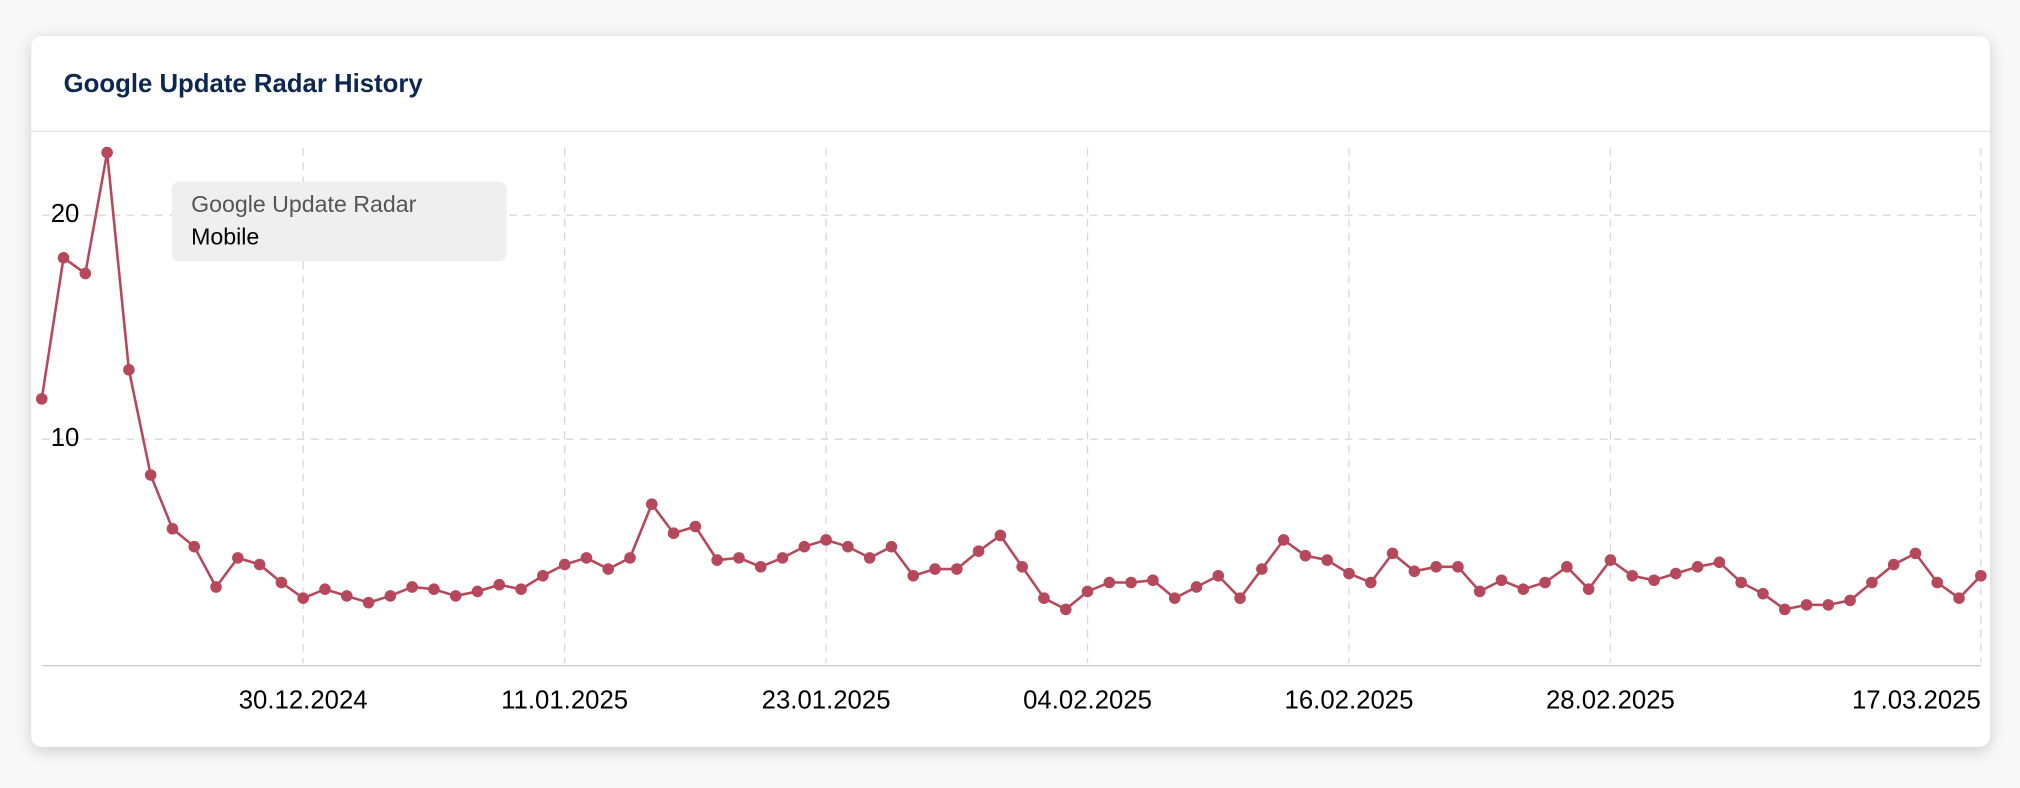  What do you see at coordinates (65, 438) in the screenshot?
I see `y-tick-label: 10` at bounding box center [65, 438].